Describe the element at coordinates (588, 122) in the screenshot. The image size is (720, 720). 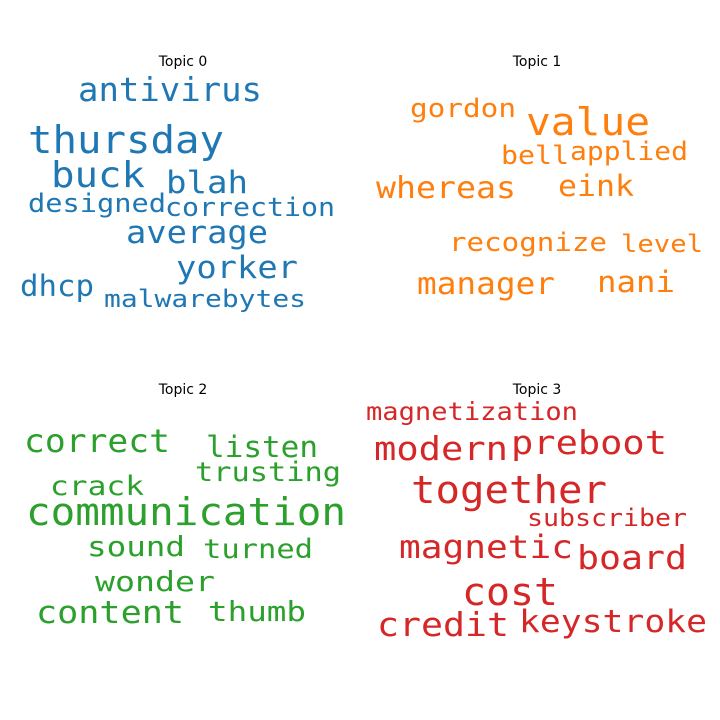
I see `topic-1-word-value: value` at that location.